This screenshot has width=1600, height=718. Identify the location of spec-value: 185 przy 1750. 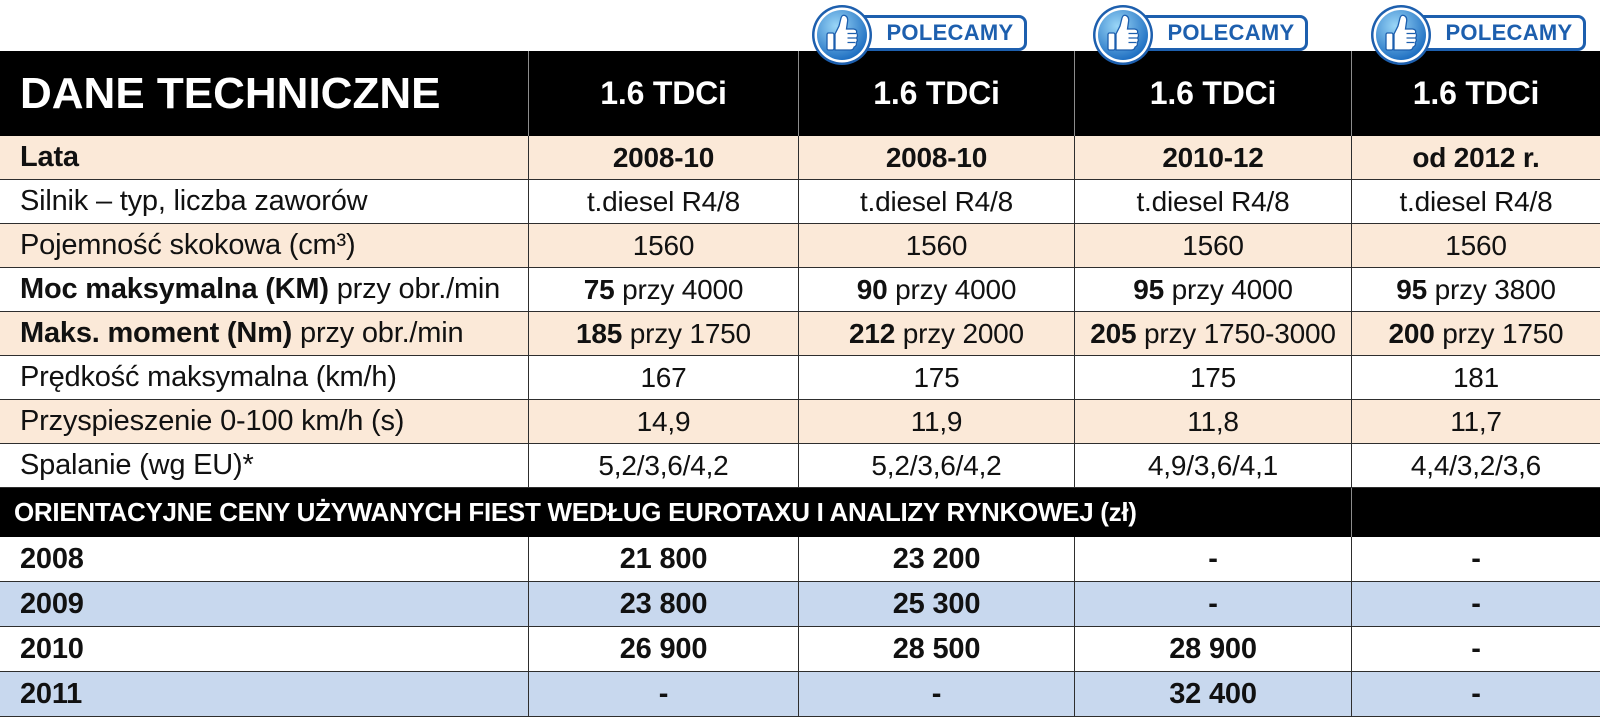
(664, 334).